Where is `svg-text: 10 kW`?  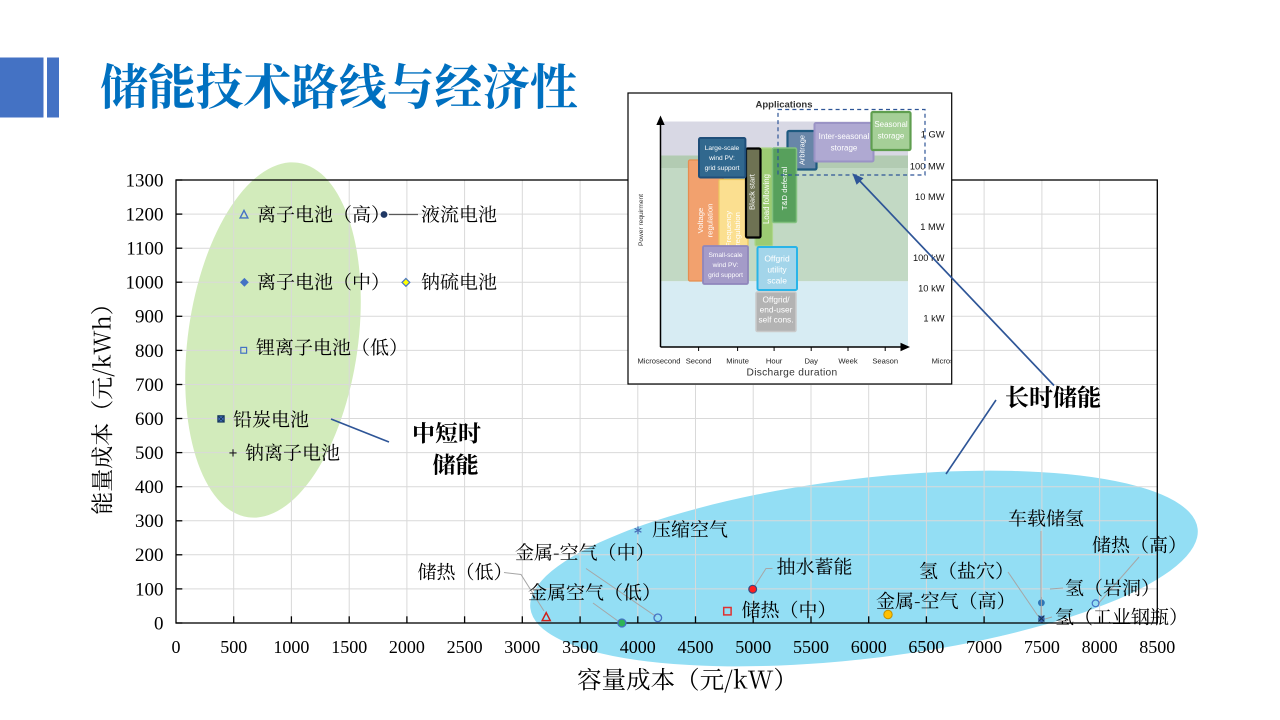
svg-text: 10 kW is located at coordinates (931, 288).